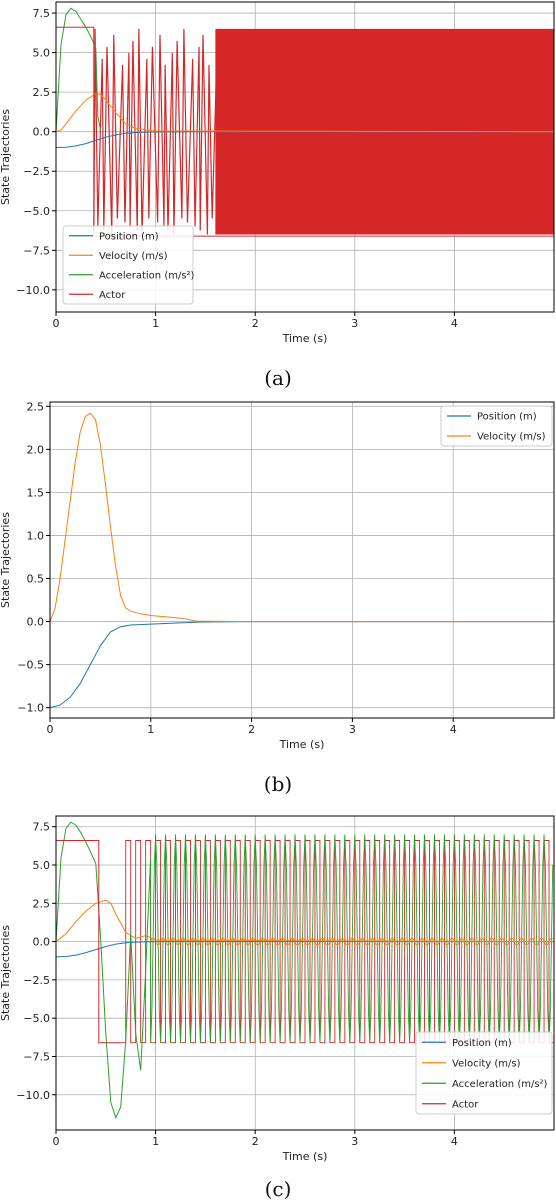  I want to click on velocity-oscillation, so click(351, 941).